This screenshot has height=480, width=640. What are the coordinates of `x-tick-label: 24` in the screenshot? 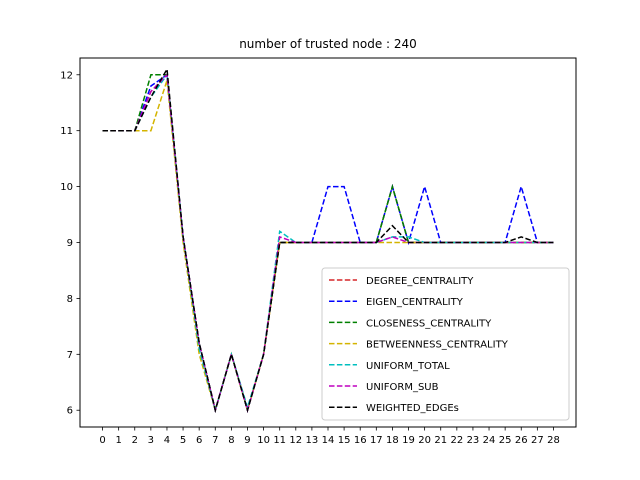 It's located at (489, 440).